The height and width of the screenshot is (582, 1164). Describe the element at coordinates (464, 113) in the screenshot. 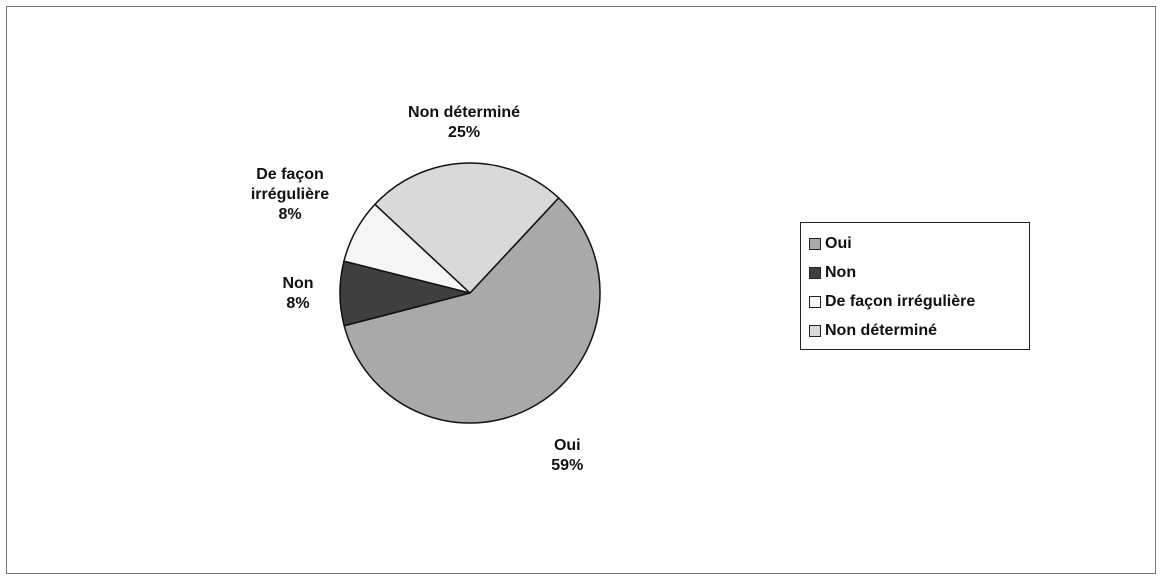

I see `slice-category: Non déterminé` at that location.